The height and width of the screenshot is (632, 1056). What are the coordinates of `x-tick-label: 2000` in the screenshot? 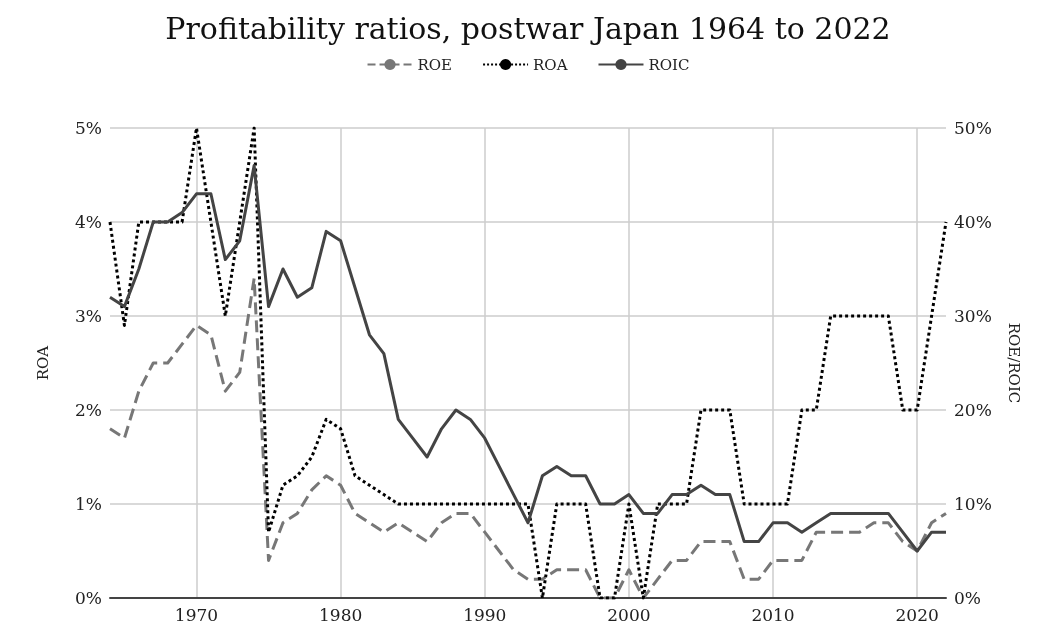 It's located at (629, 614).